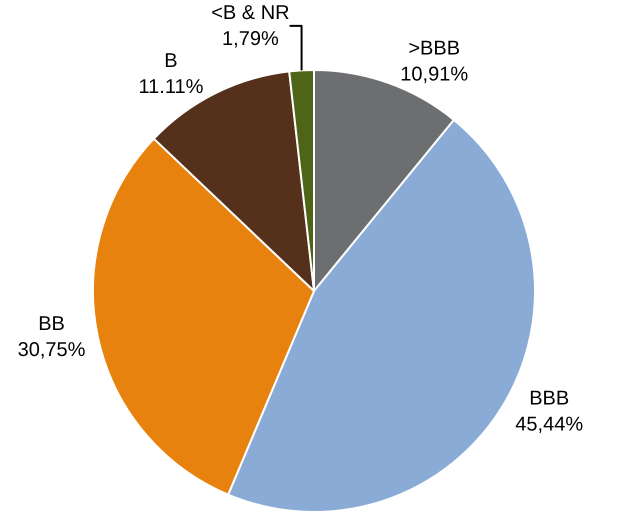  What do you see at coordinates (52, 350) in the screenshot?
I see `data-label: 30,75%` at bounding box center [52, 350].